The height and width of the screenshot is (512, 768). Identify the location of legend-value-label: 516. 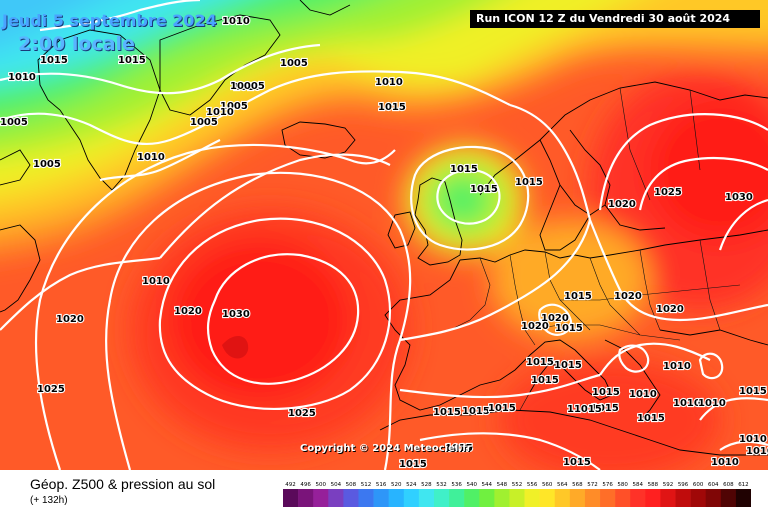
(381, 485).